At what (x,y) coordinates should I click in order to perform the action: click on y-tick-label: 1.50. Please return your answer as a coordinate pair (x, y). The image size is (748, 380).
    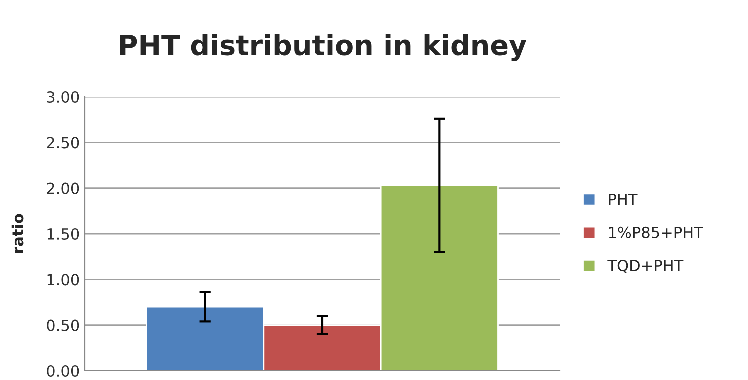
    Looking at the image, I should click on (64, 234).